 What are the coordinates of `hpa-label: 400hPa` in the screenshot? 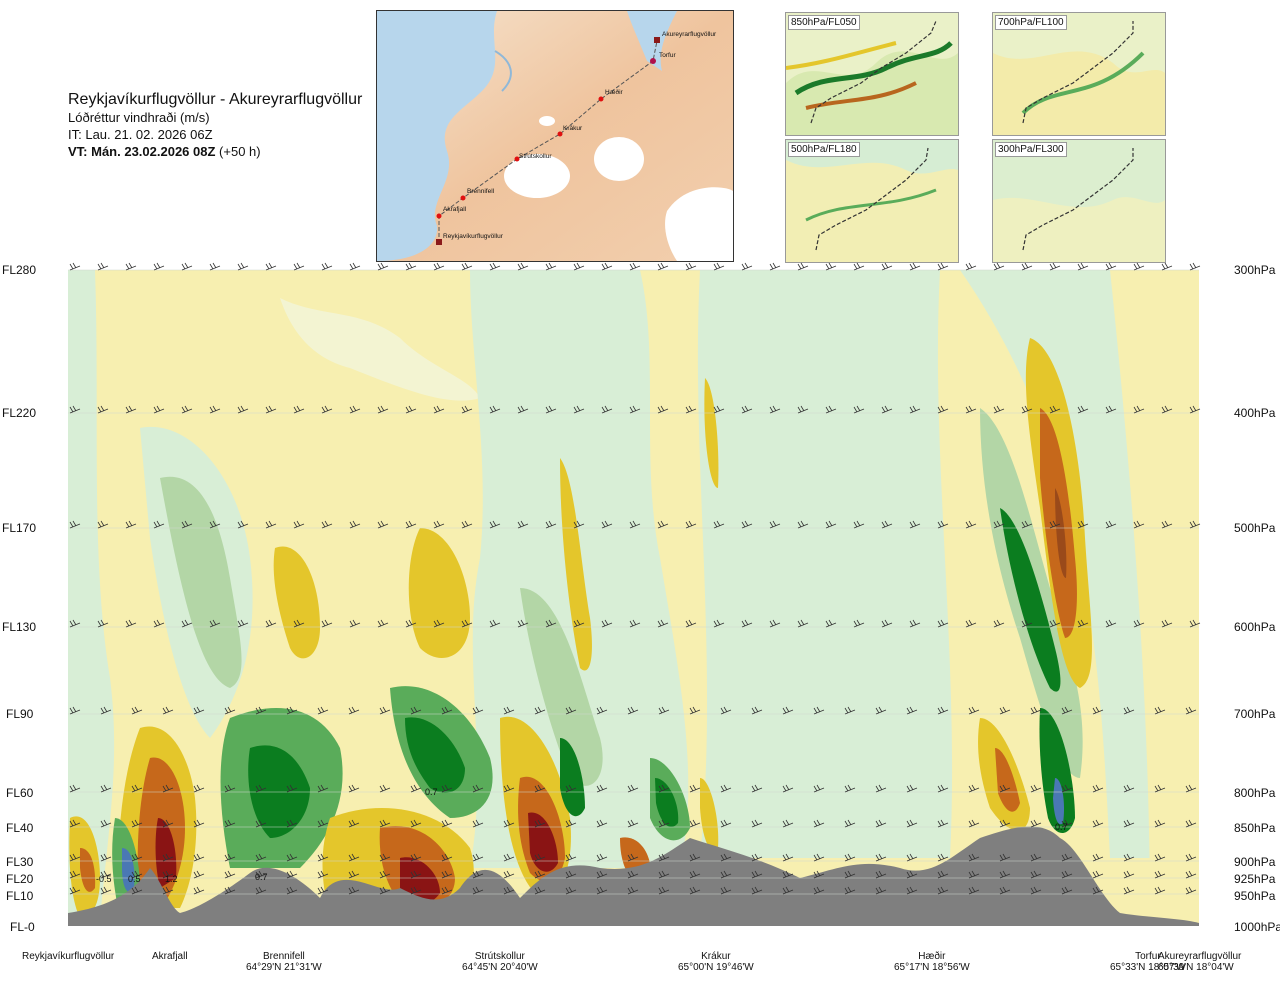 It's located at (1255, 413).